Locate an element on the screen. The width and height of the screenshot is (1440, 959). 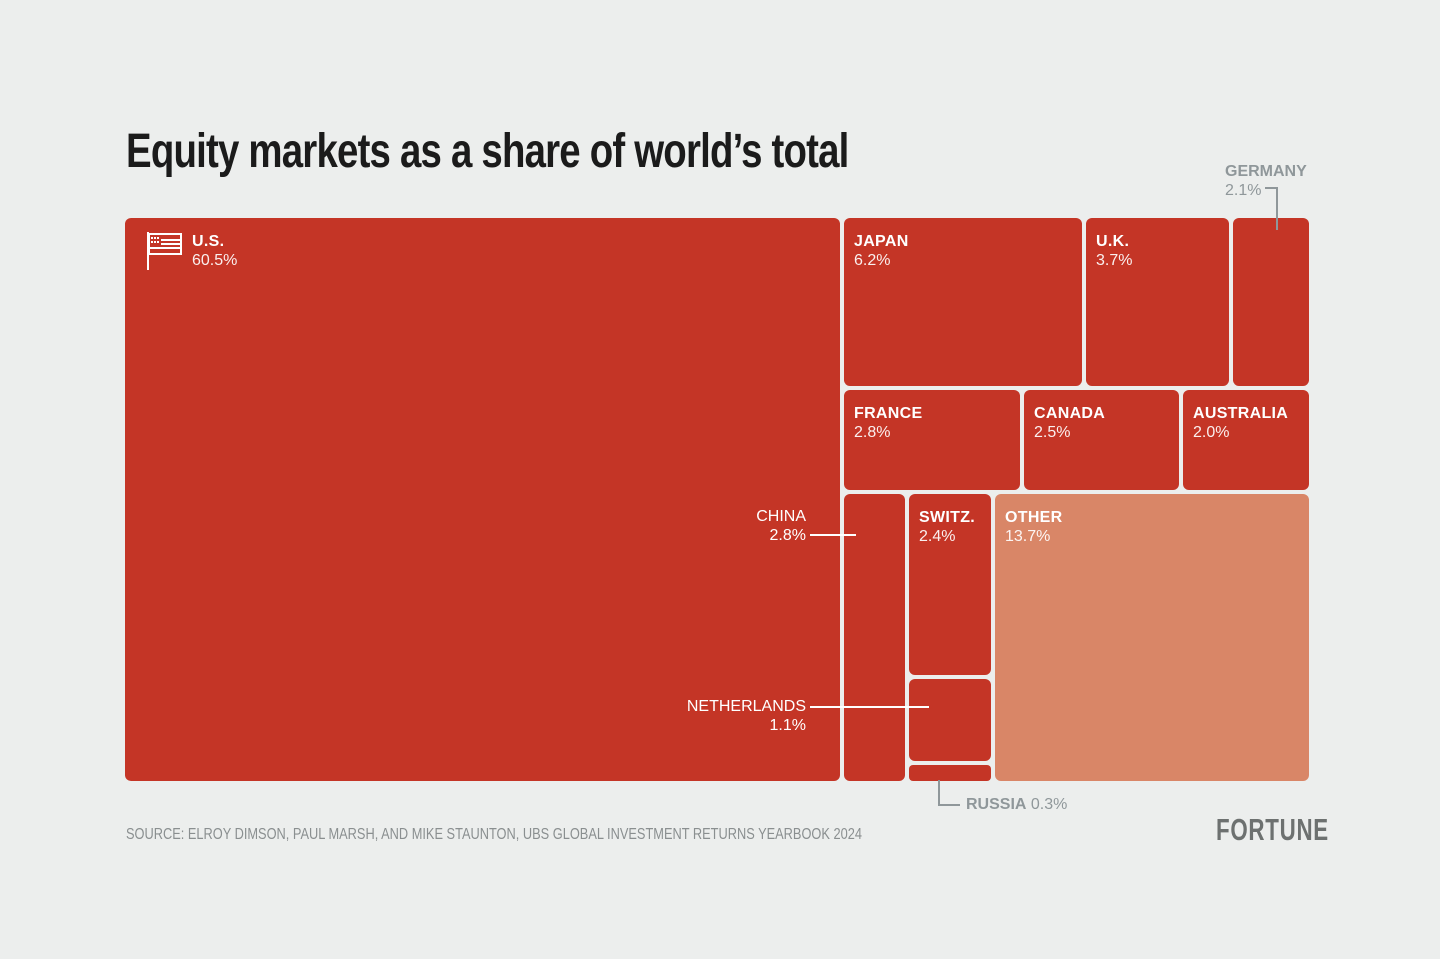
fortune-logo: FORTUNE is located at coordinates (1272, 829).